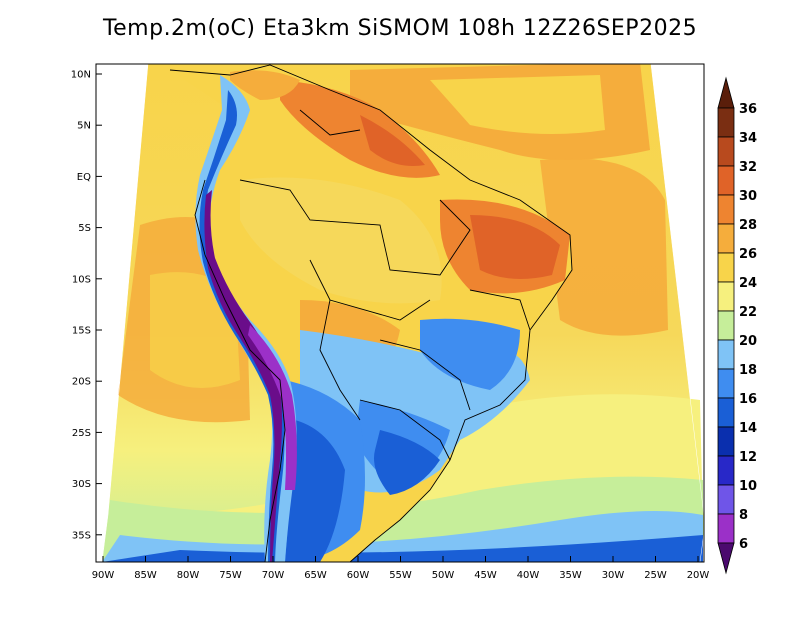 This screenshot has height=618, width=800. I want to click on lon-tick-label: 90W, so click(103, 575).